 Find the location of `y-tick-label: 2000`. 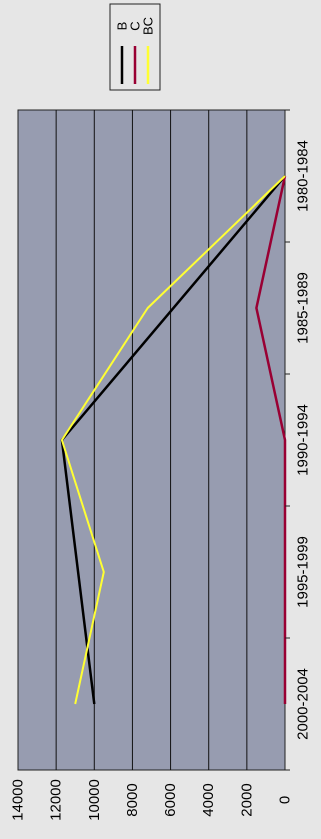

y-tick-label: 2000 is located at coordinates (246, 799).